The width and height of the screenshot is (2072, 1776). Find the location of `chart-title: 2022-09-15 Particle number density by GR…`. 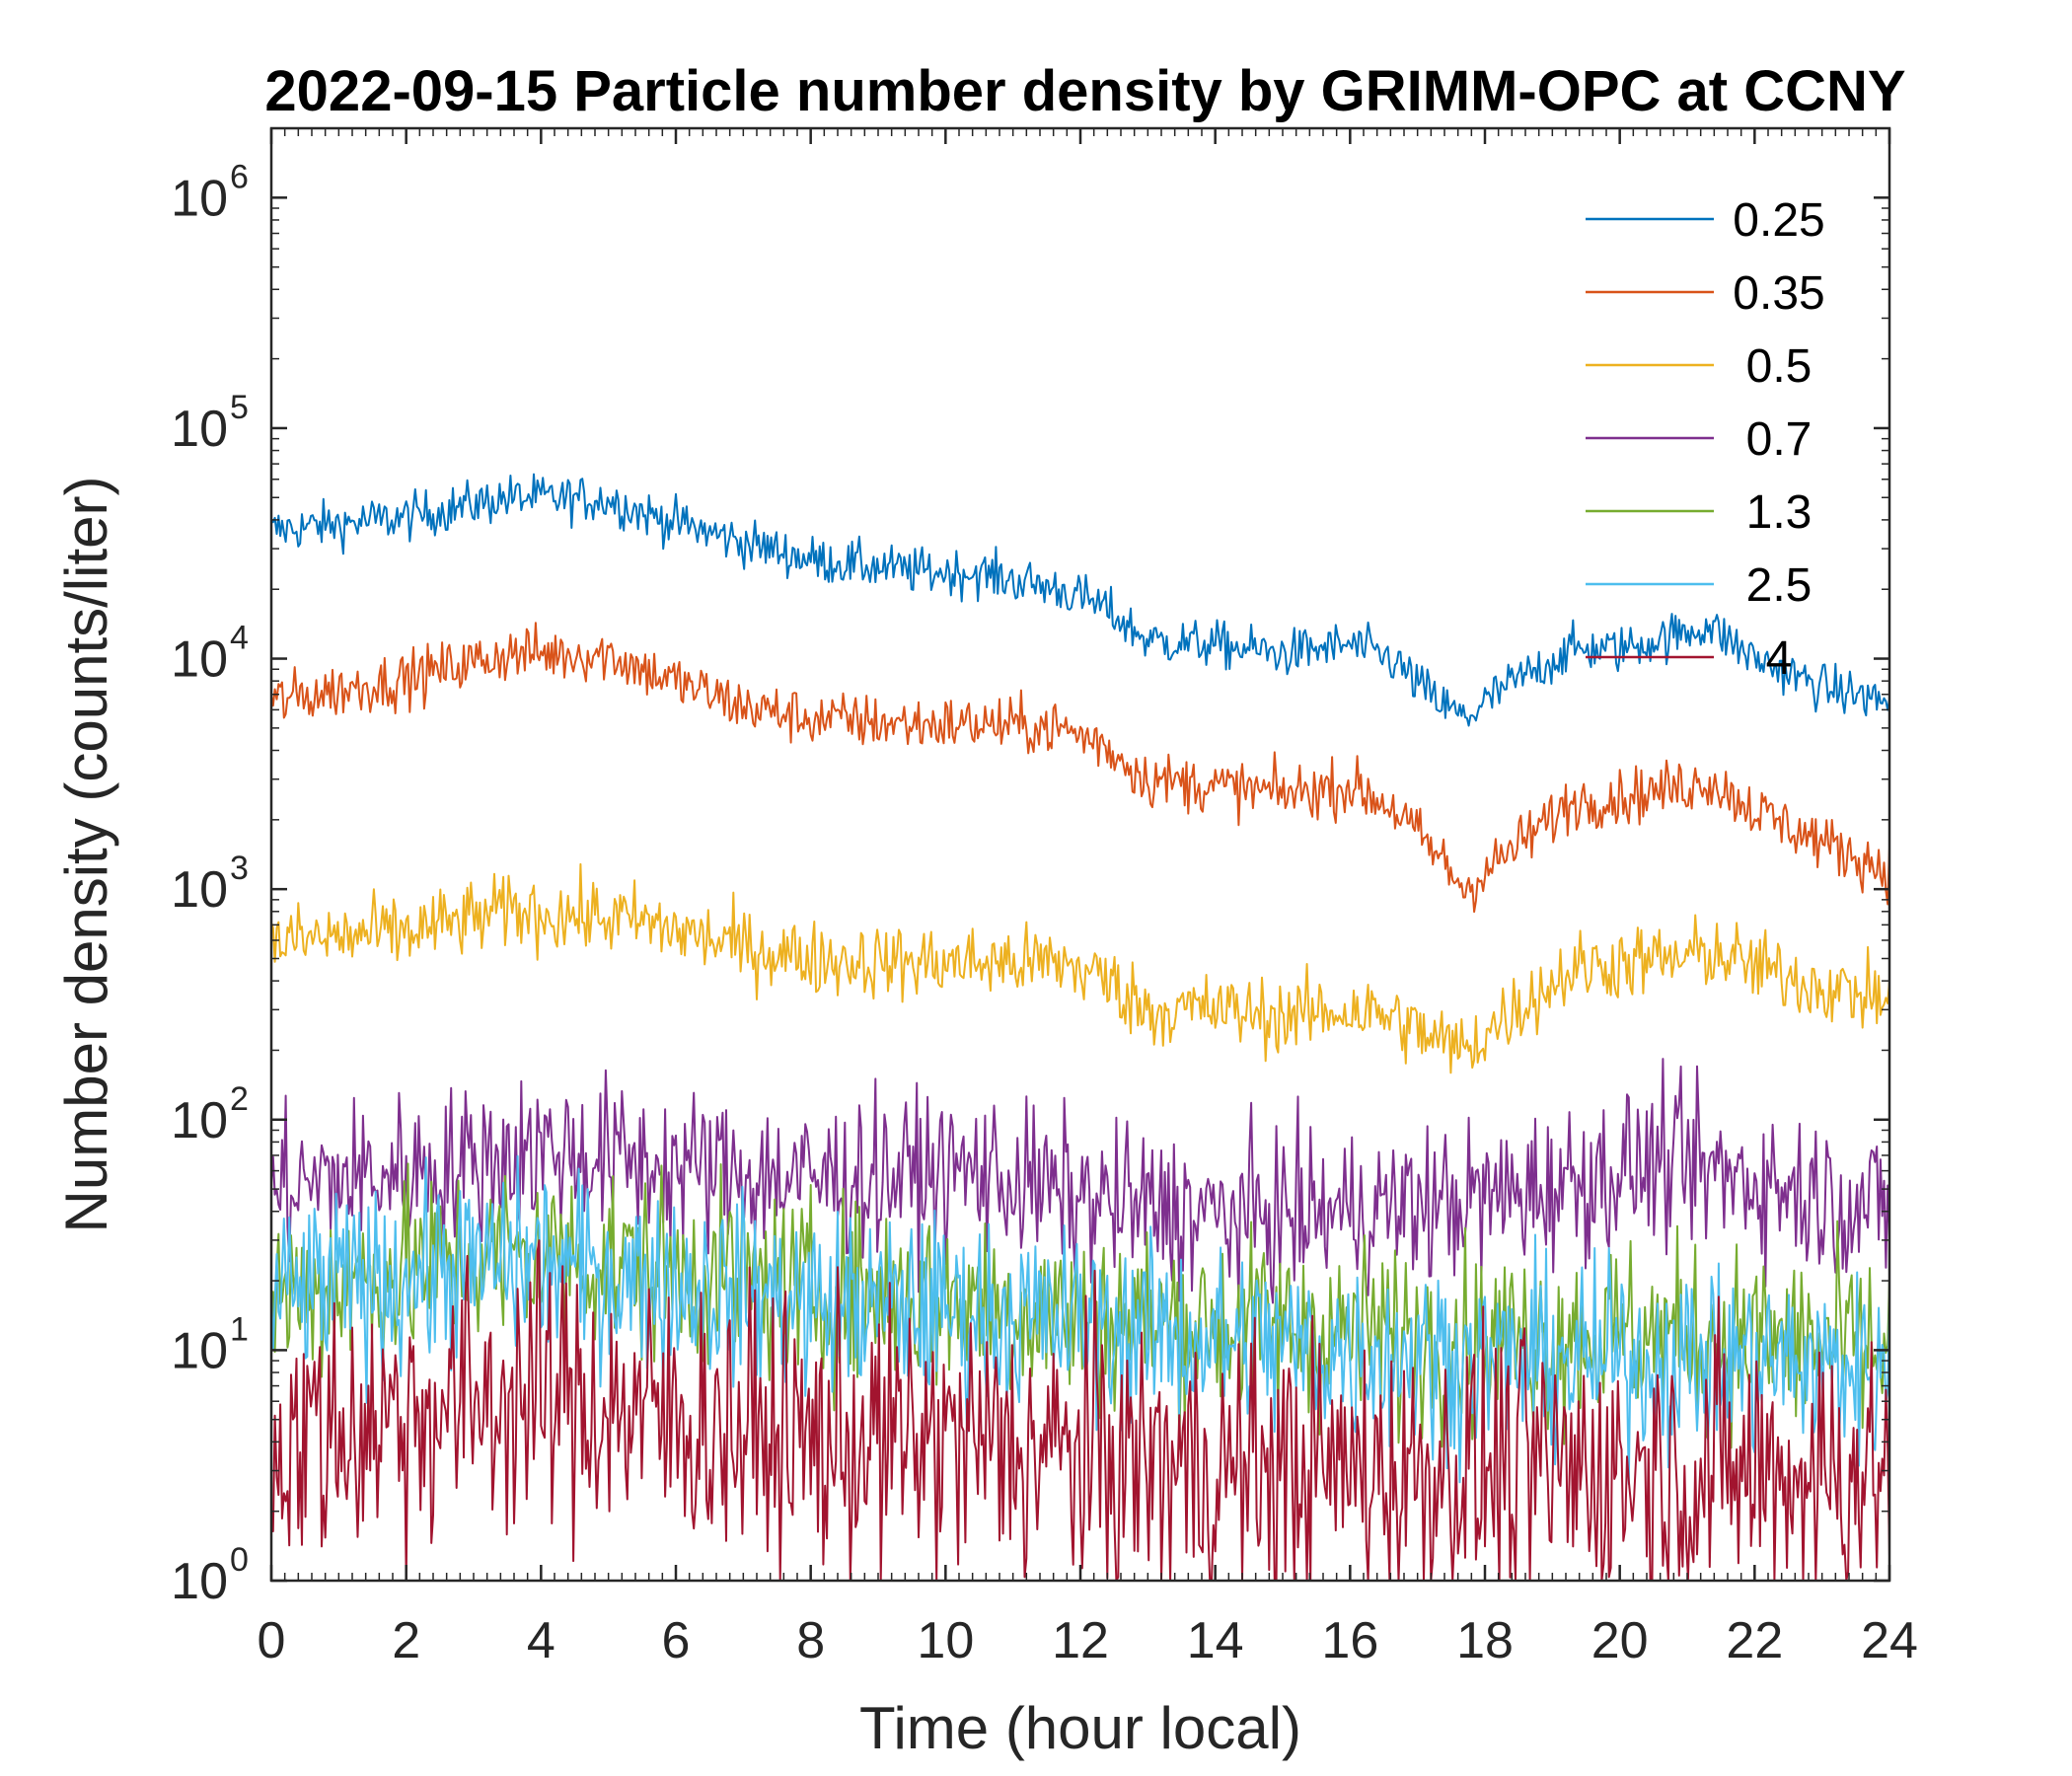

chart-title: 2022-09-15 Particle number density by GR… is located at coordinates (1084, 91).